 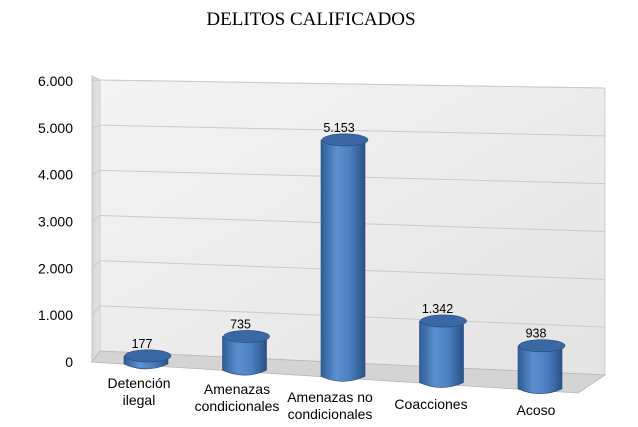 What do you see at coordinates (55, 222) in the screenshot?
I see `y-tick-label: 3.000` at bounding box center [55, 222].